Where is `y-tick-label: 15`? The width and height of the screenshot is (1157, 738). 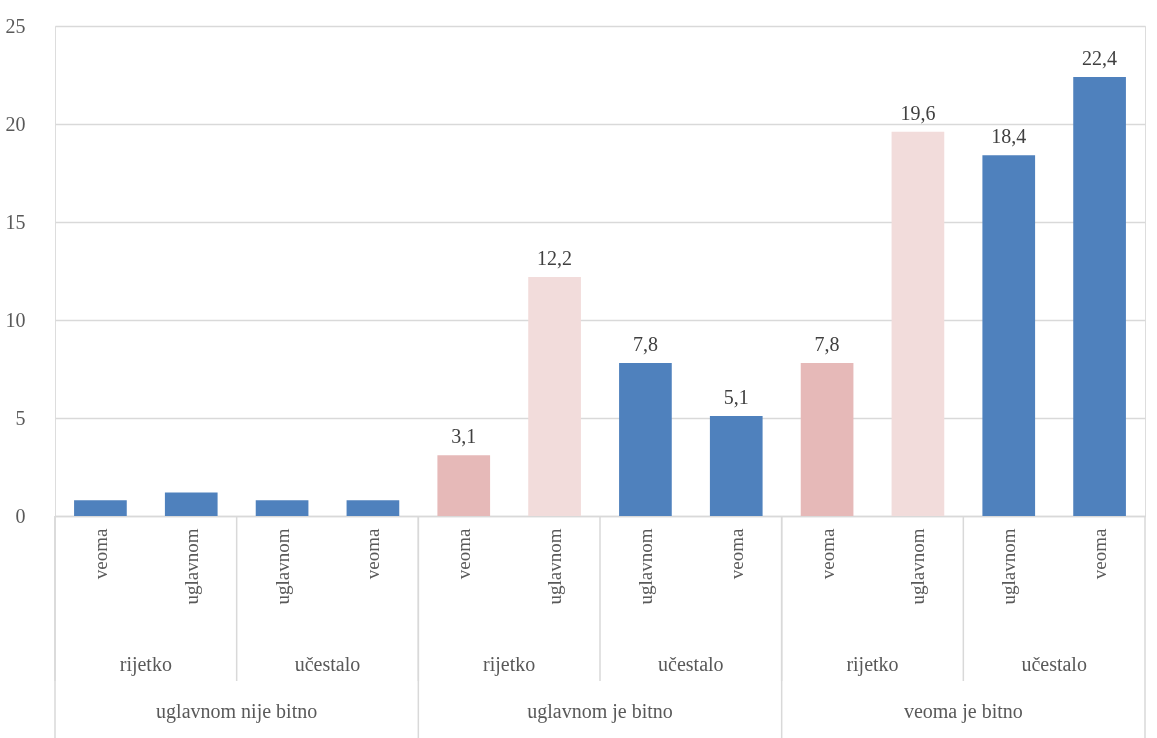
y-tick-label: 15 is located at coordinates (15, 221).